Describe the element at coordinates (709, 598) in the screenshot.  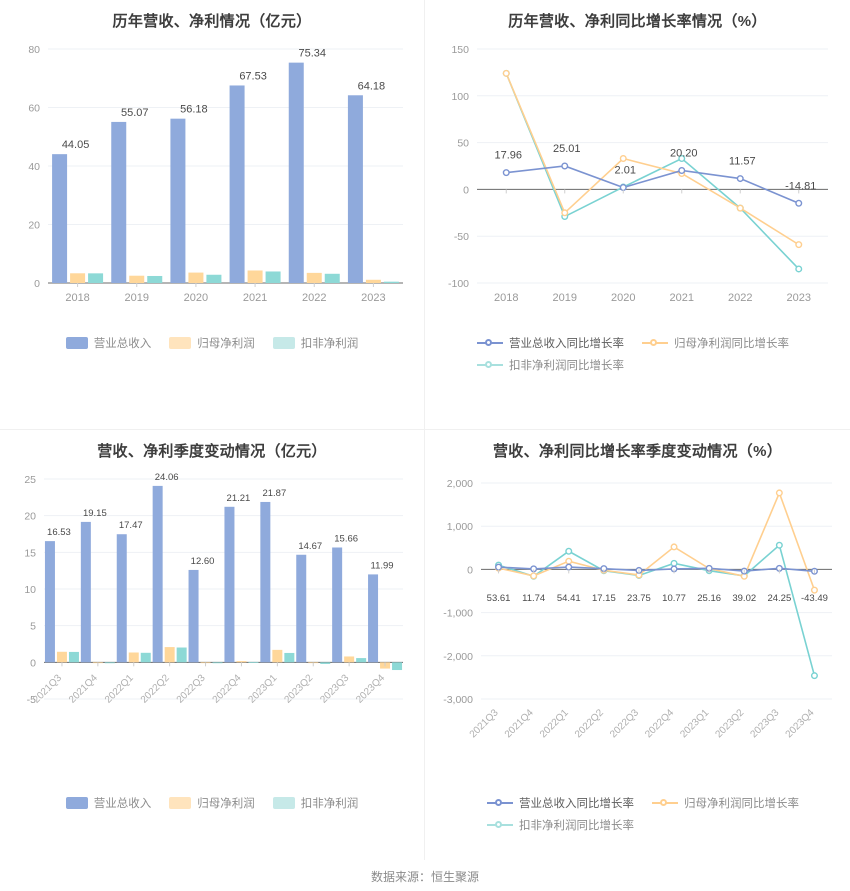
I see `svg-text: 25.16` at that location.